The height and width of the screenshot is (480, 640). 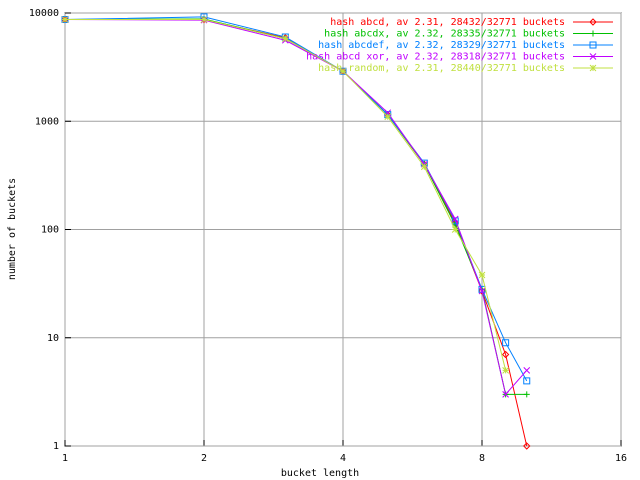 What do you see at coordinates (56, 446) in the screenshot?
I see `y-tick-label: 1` at bounding box center [56, 446].